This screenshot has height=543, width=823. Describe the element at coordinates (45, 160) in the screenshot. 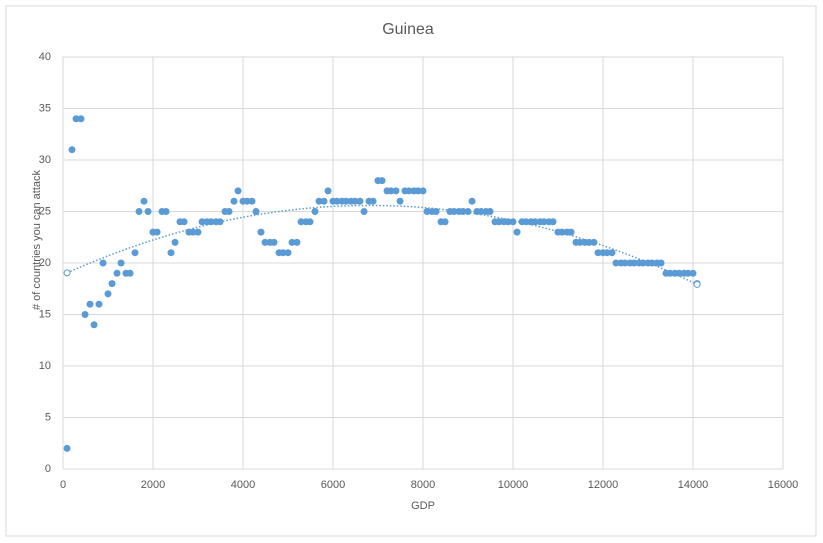

I see `y-tick-label: 30` at that location.